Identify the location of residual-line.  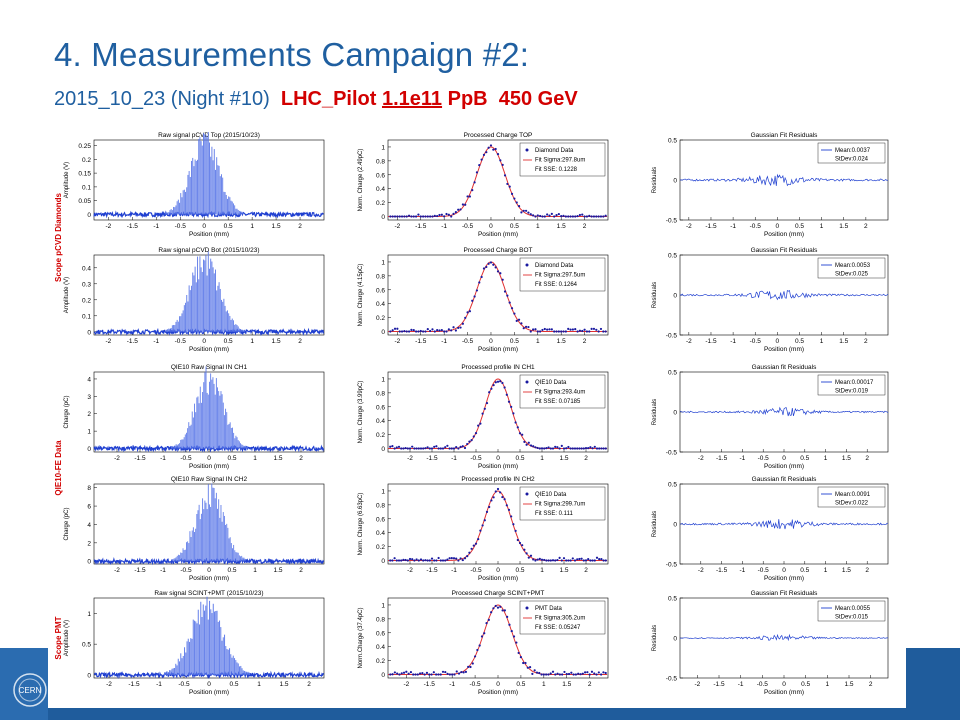
(784, 180).